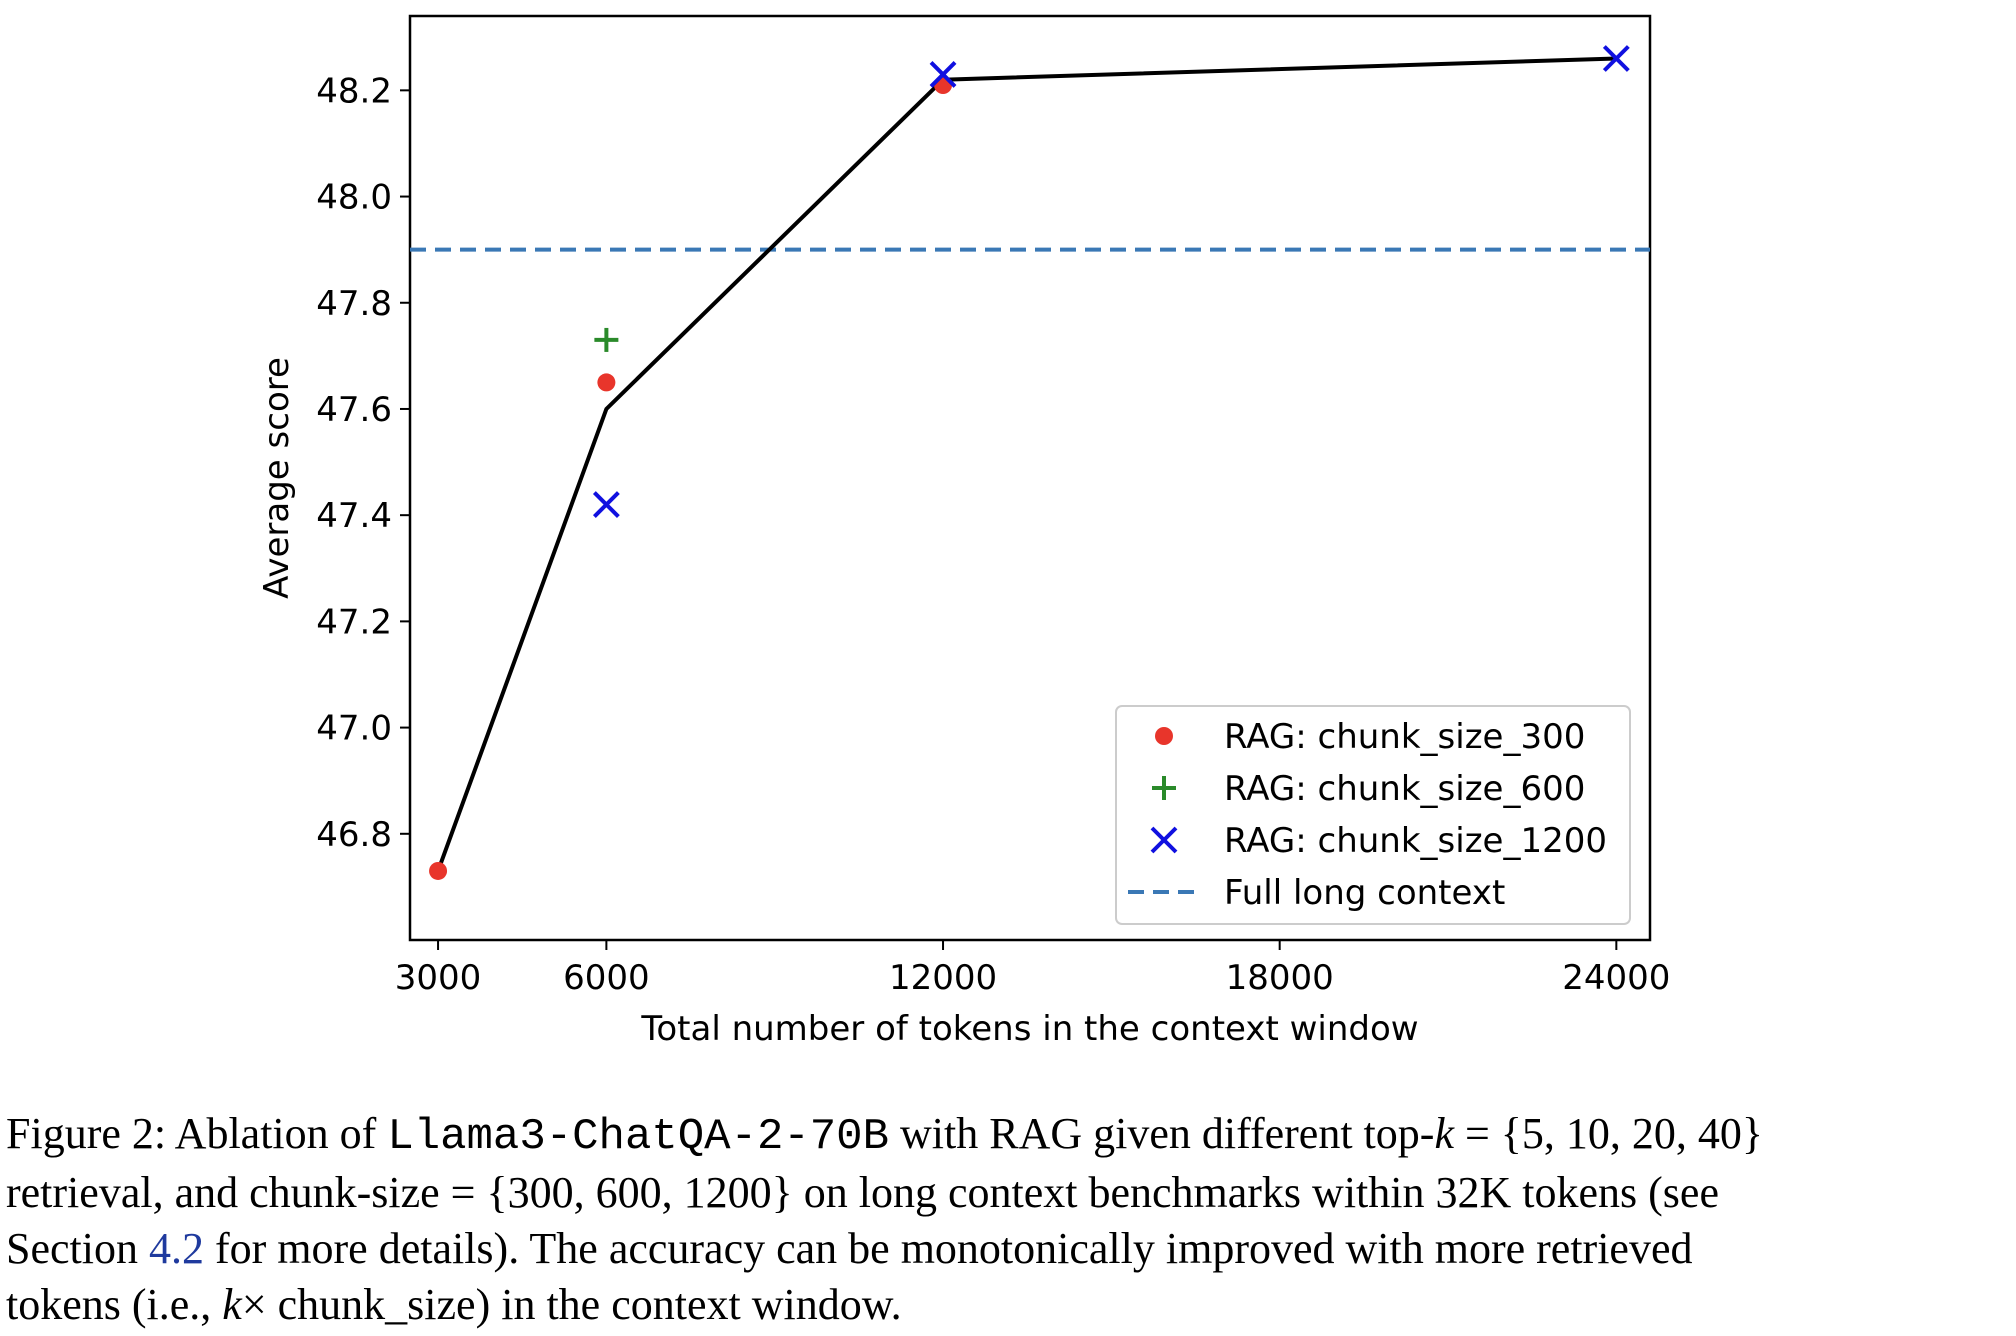 This screenshot has height=1336, width=2016. I want to click on y-tick-label: 48.2, so click(354, 91).